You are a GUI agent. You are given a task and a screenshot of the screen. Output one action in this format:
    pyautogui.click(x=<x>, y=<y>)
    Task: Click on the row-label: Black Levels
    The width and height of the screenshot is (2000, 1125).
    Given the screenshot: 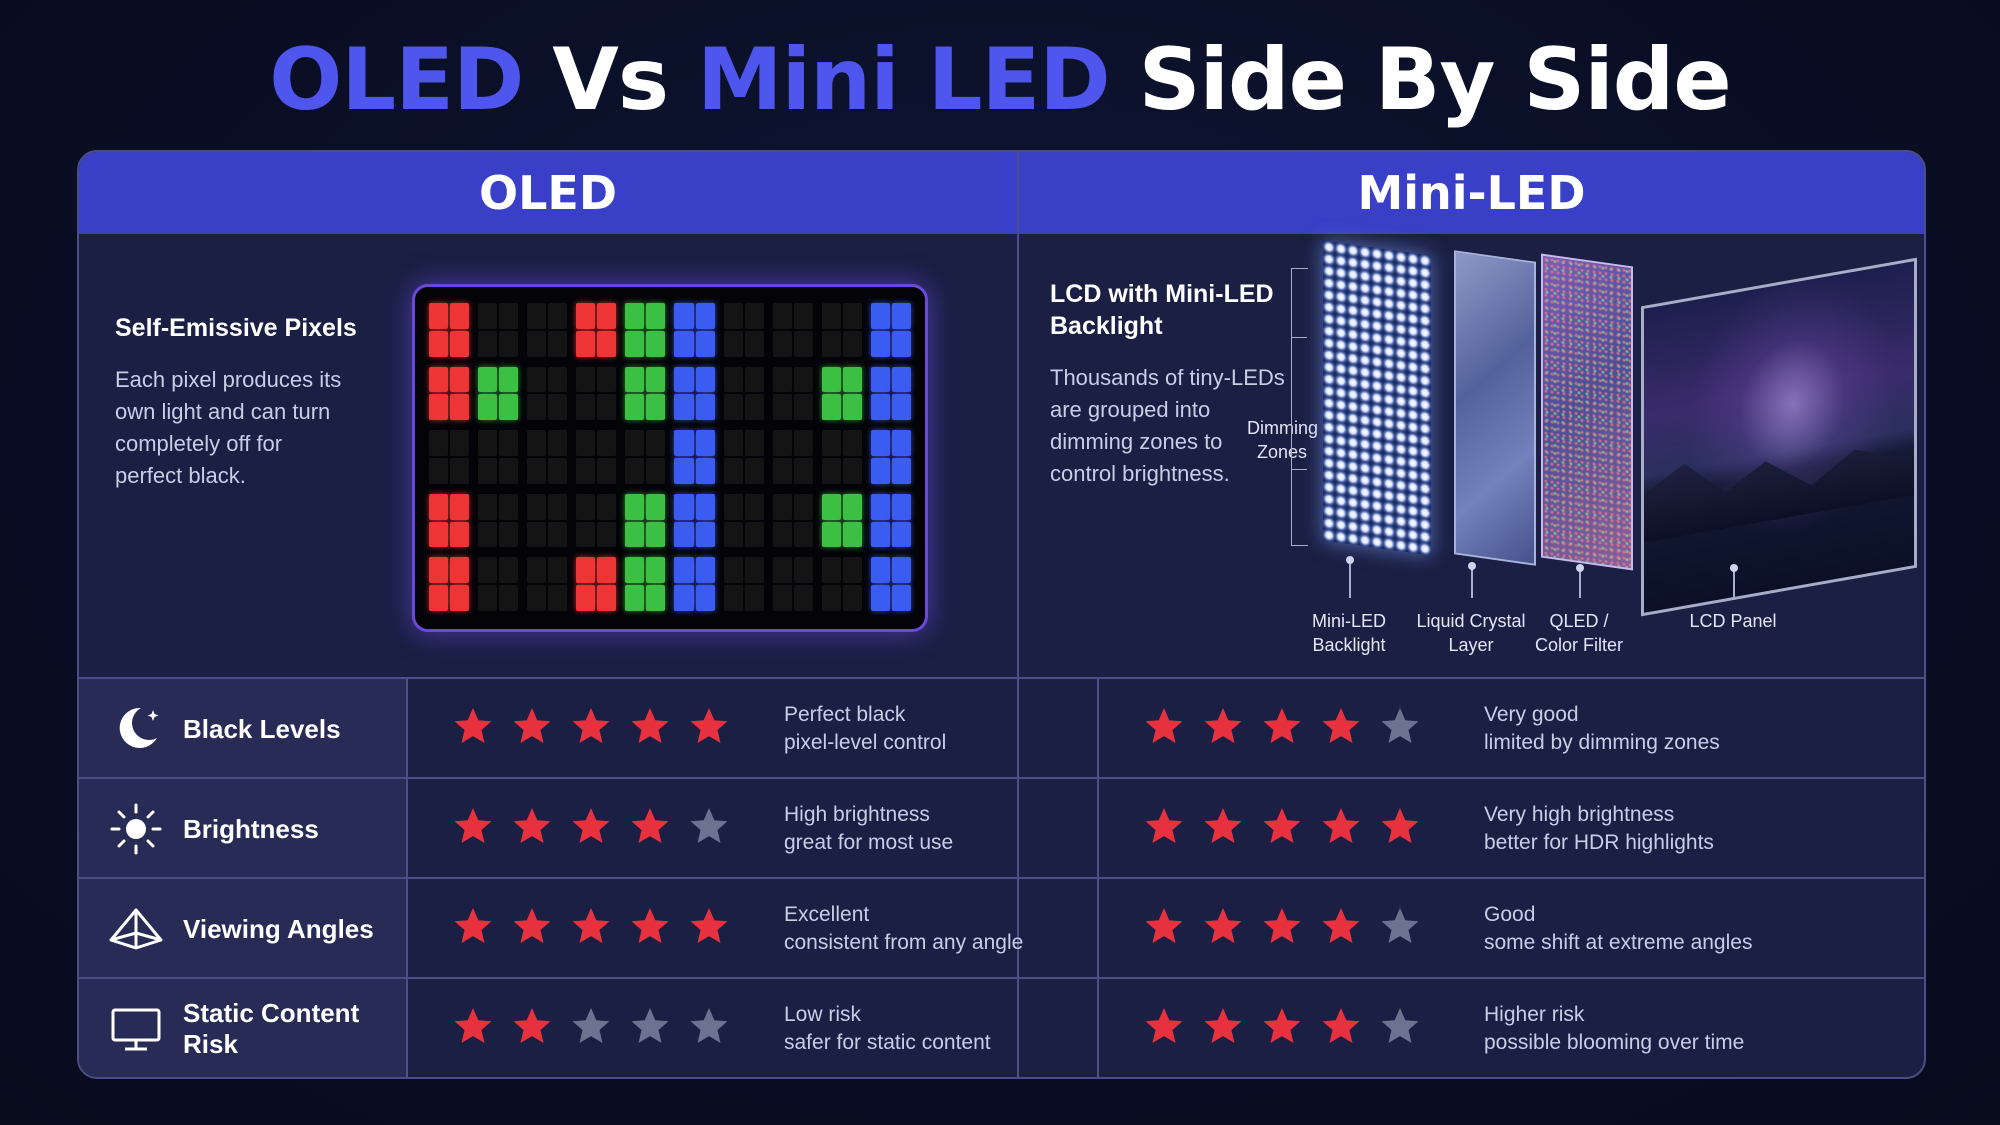 What is the action you would take?
    pyautogui.click(x=262, y=728)
    